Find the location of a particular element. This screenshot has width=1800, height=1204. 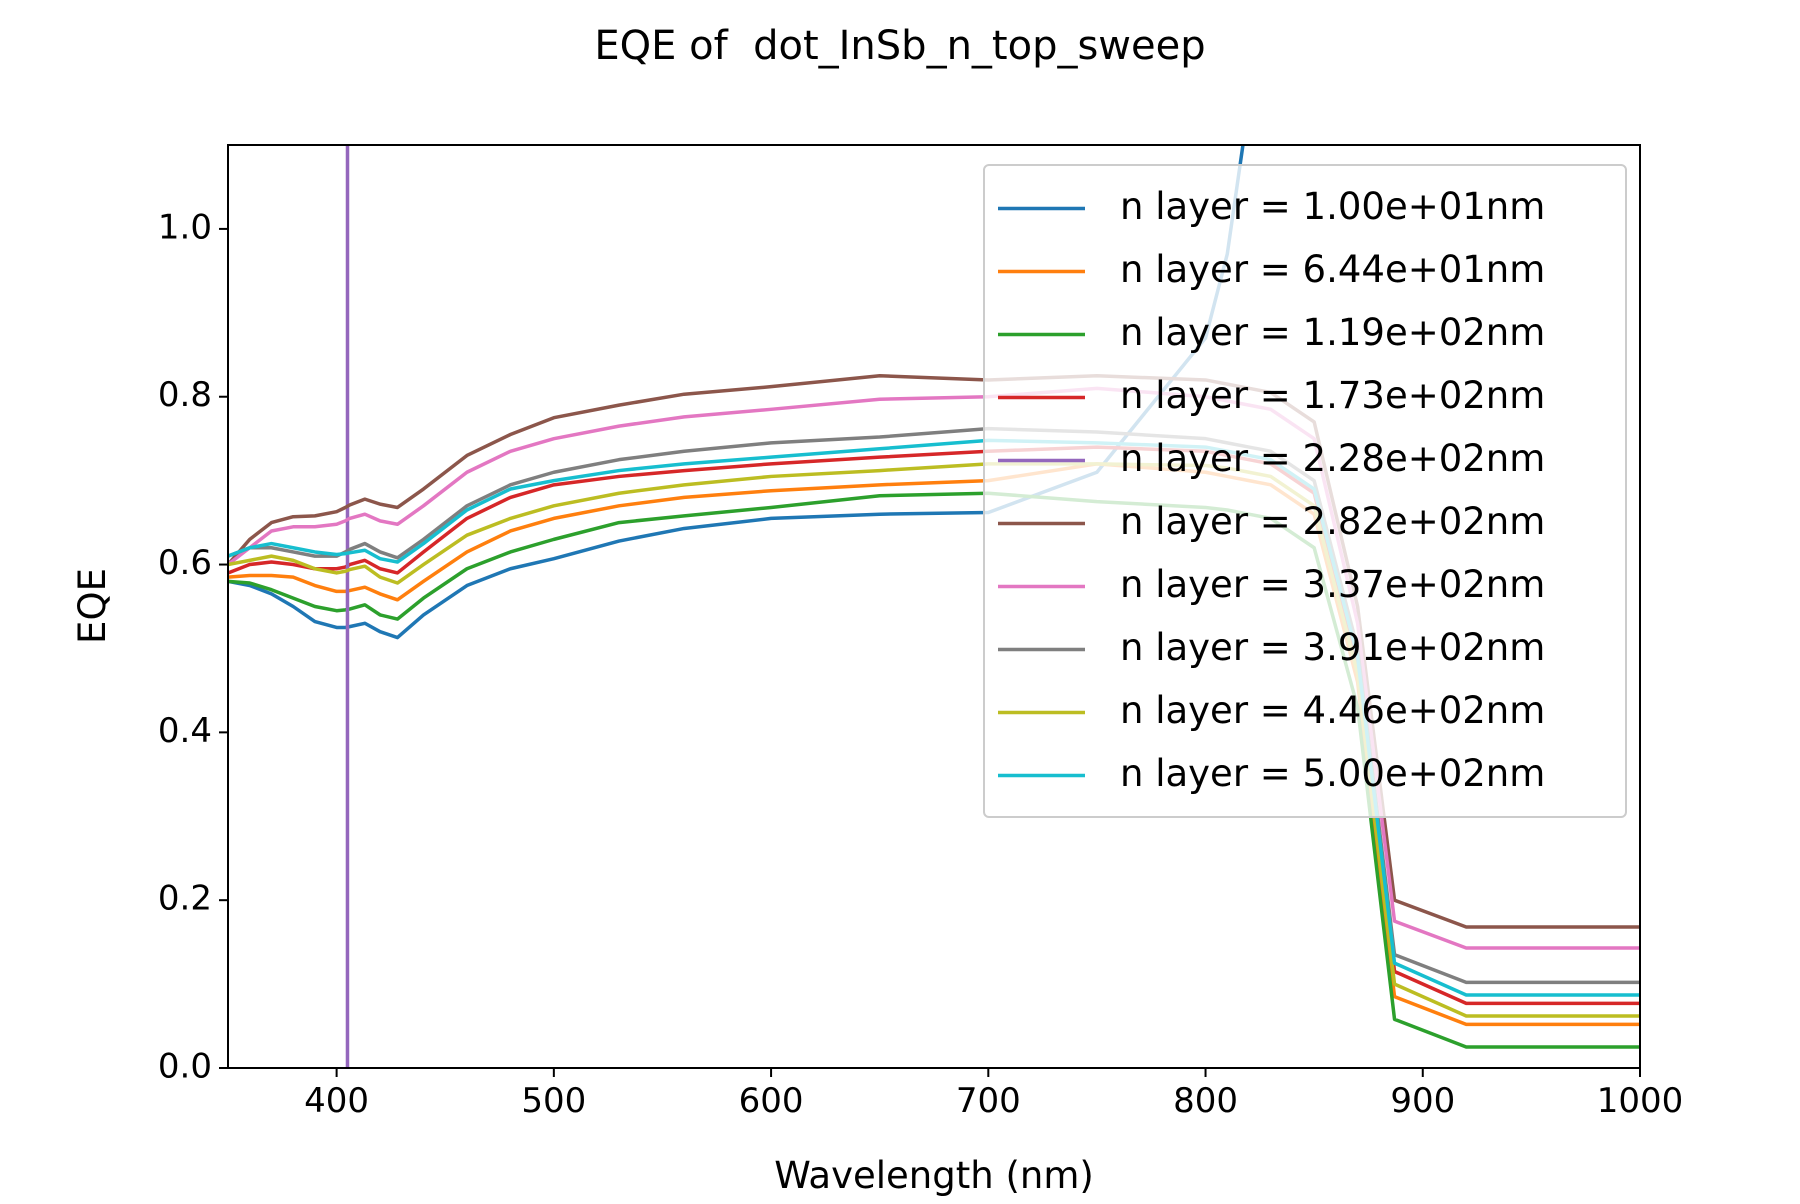

x-axis-label: Wavelength (nm) is located at coordinates (934, 1175).